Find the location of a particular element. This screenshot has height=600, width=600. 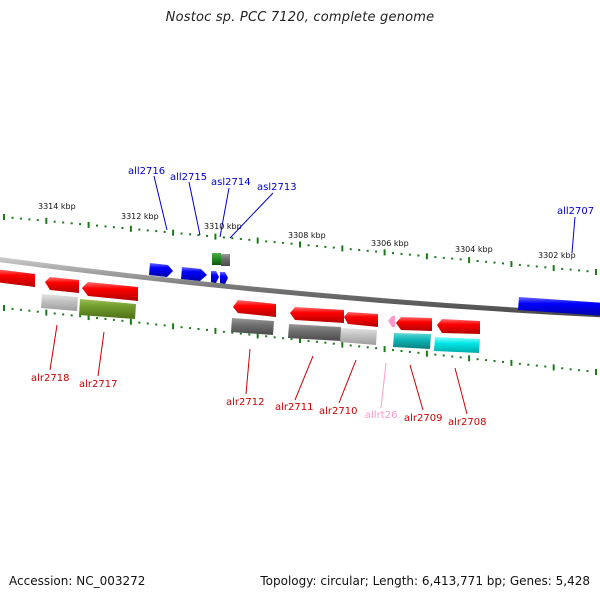

label-alr2711: alr2711 is located at coordinates (294, 407).